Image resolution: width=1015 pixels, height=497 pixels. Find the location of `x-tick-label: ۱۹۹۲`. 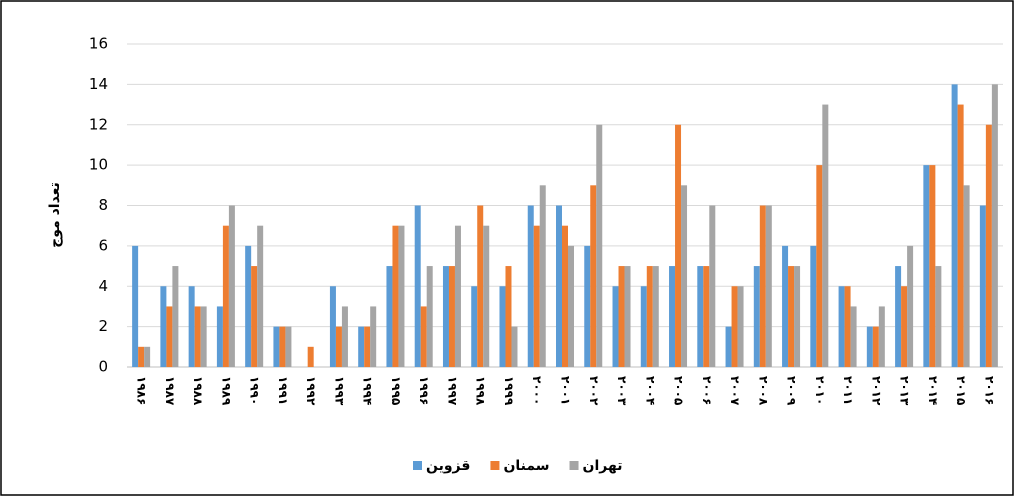

x-tick-label: ۱۹۹۲ is located at coordinates (311, 391).